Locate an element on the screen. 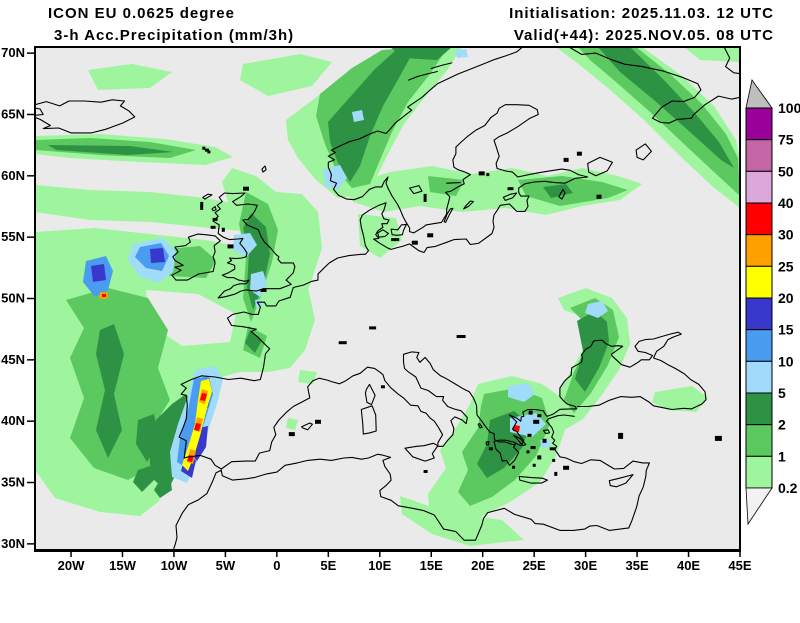 The image size is (800, 623). parameter-title: 3-h Acc.Precipitation (mm/3h) is located at coordinates (174, 35).